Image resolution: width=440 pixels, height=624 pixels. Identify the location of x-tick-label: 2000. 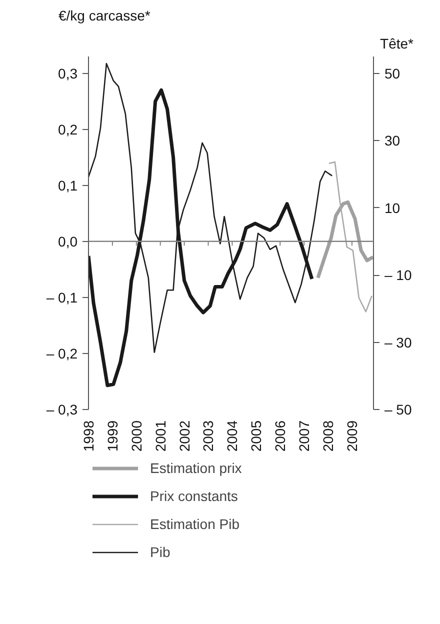
(136, 436).